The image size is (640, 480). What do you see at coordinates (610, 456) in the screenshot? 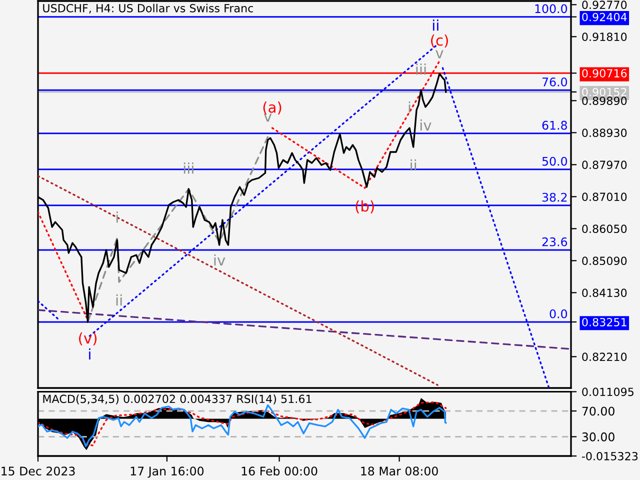
I see `y-tick-label: -0.015323` at bounding box center [610, 456].